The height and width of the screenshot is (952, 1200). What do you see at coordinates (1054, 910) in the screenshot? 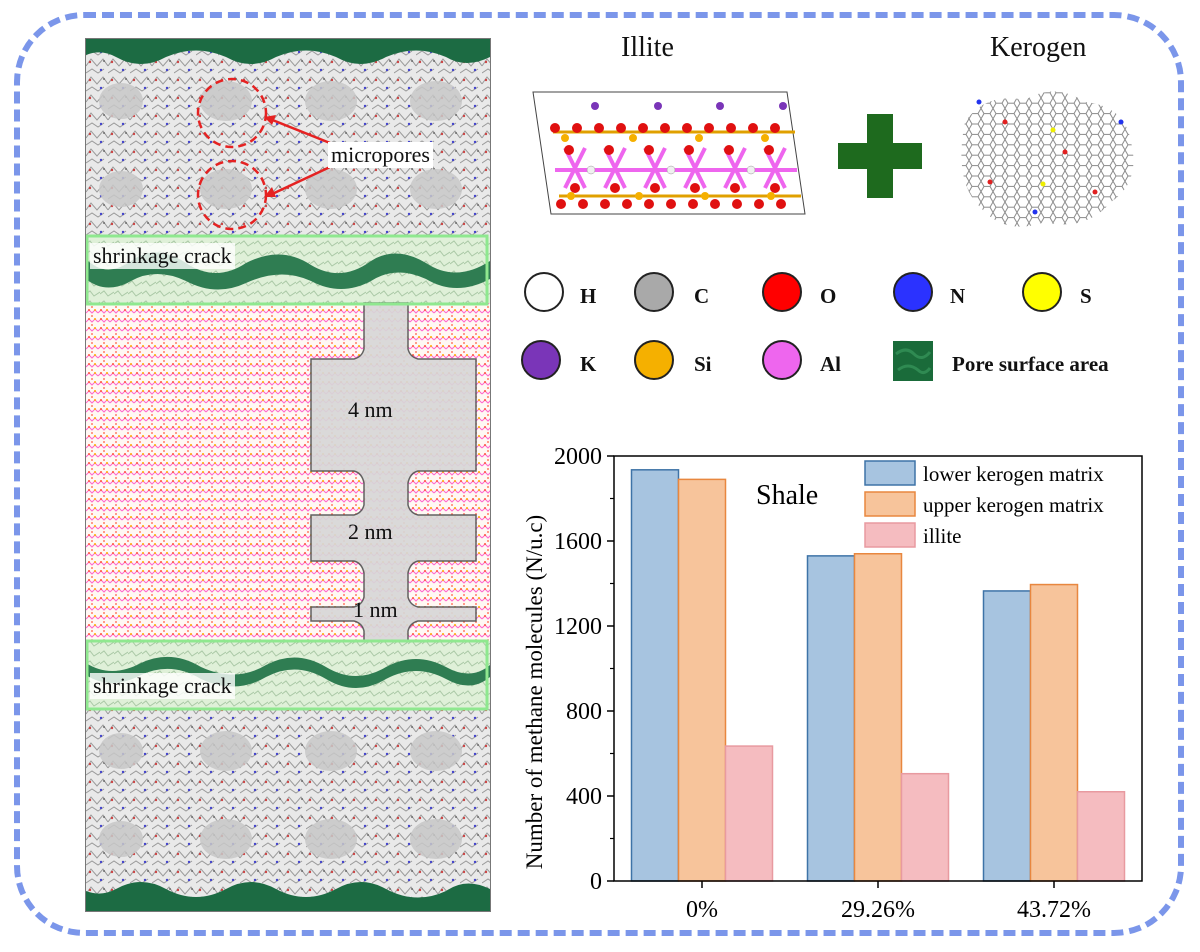
I see `x-tick-label: 43.72%` at bounding box center [1054, 910].